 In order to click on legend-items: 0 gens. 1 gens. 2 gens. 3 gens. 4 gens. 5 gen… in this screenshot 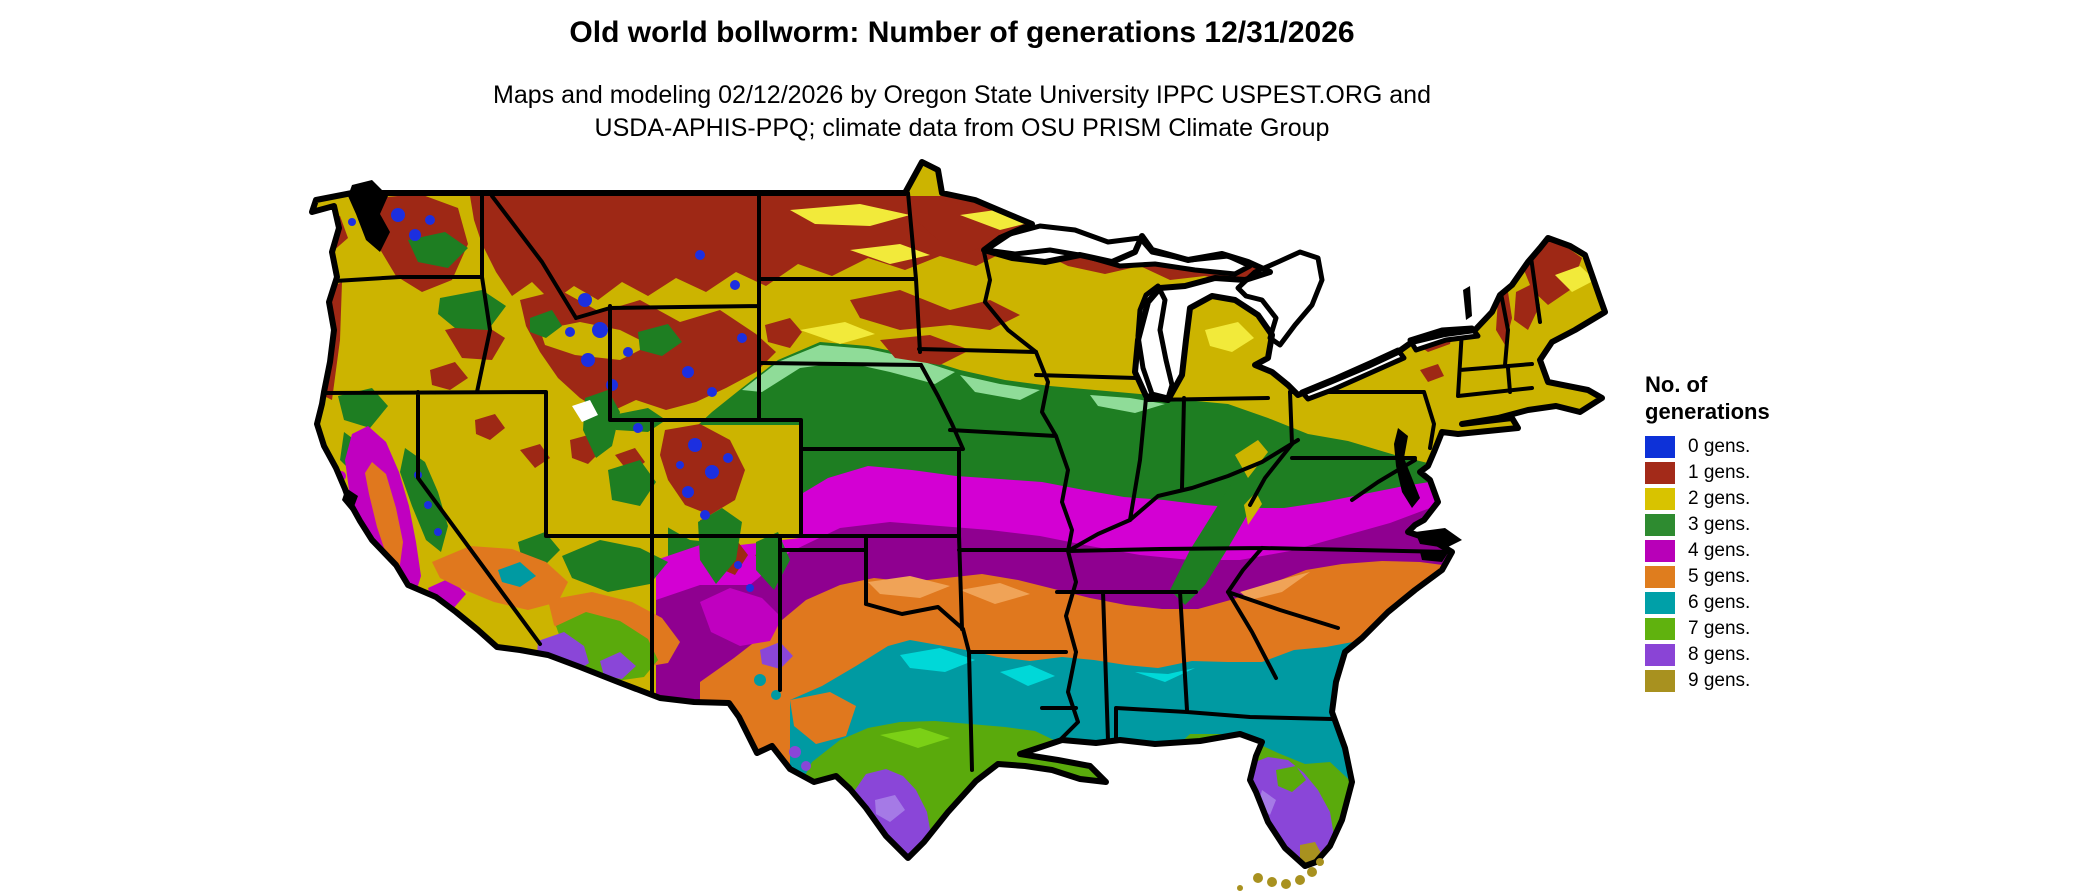, I will do `click(1707, 564)`.